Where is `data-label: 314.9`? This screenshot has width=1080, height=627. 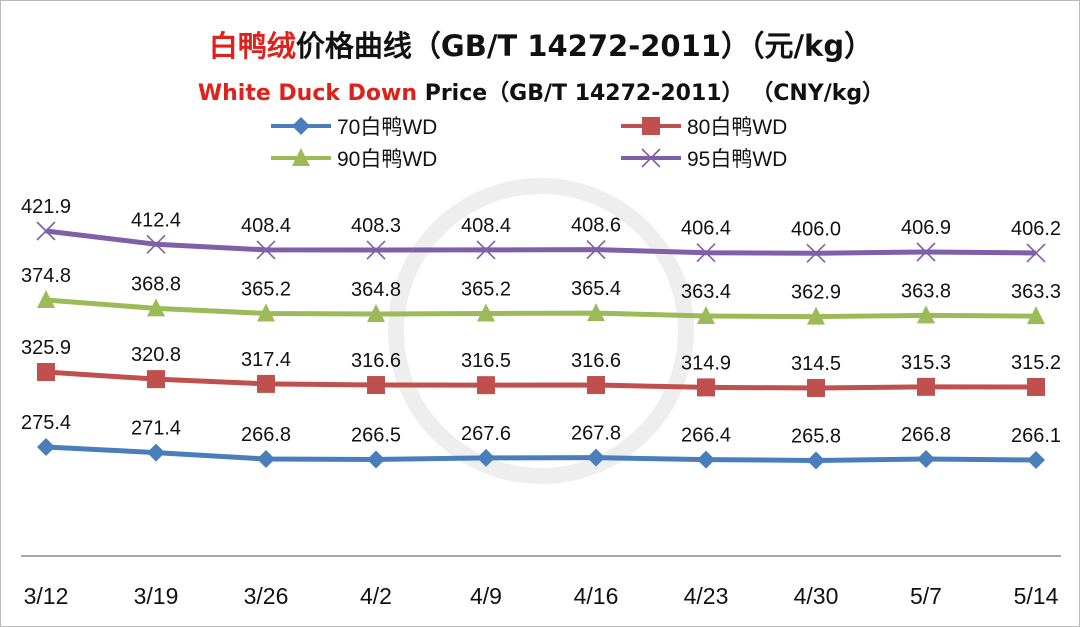
data-label: 314.9 is located at coordinates (706, 363).